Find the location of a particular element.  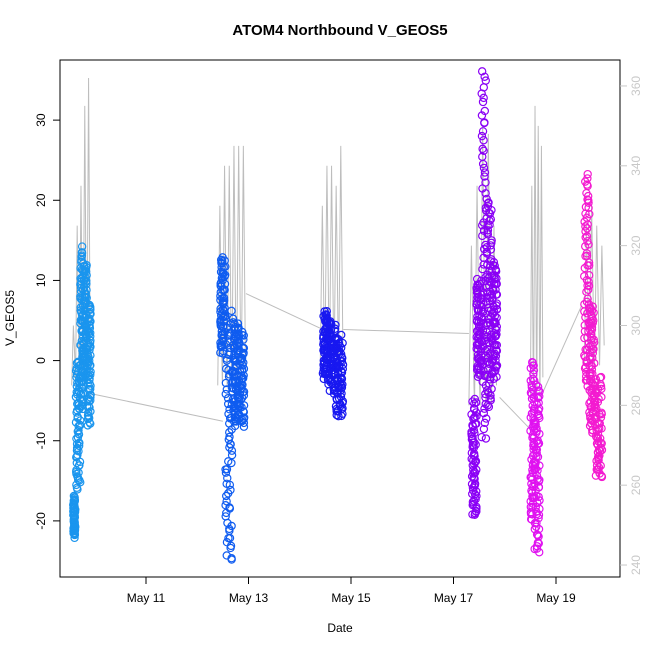

y2-tick-label: 280 is located at coordinates (636, 405).